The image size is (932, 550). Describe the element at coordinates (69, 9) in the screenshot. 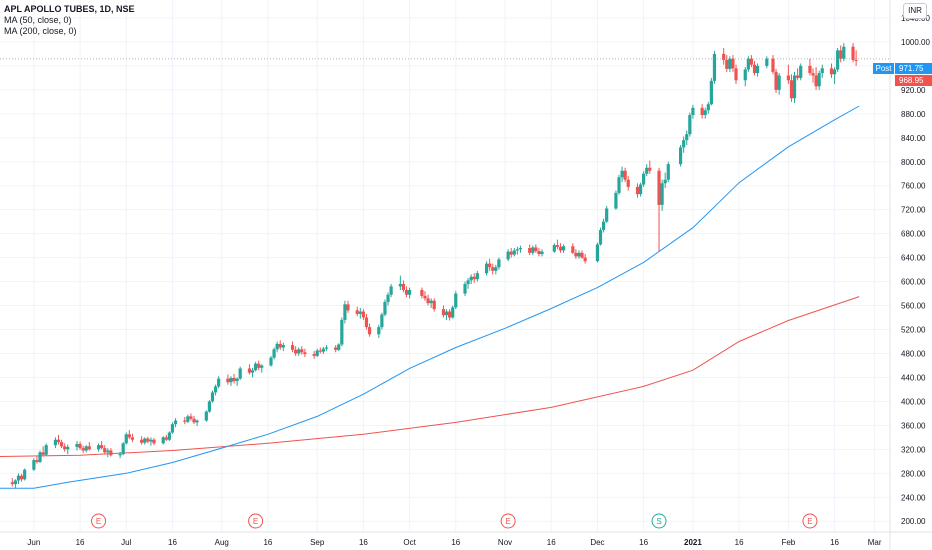

I see `symbol-title: APL APOLLO TUBES, 1D, NSE` at that location.